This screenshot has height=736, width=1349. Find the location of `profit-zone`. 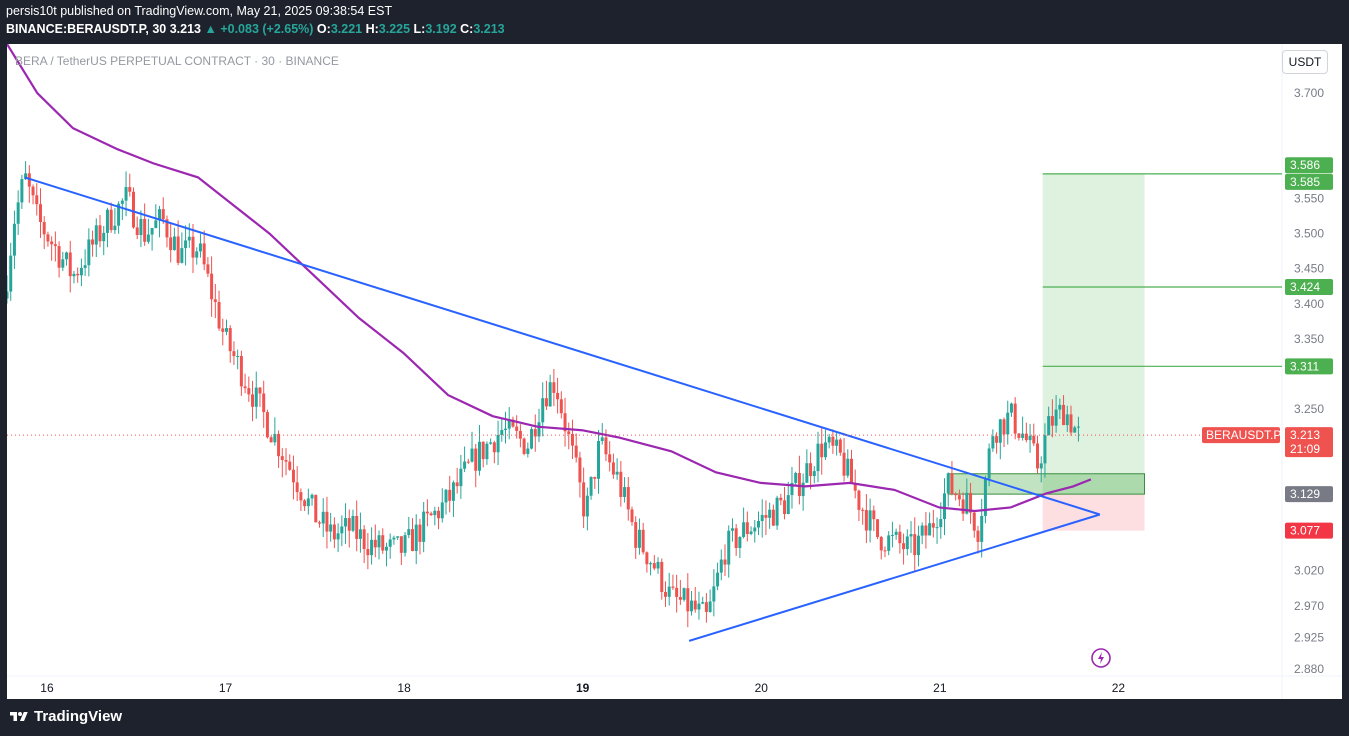

profit-zone is located at coordinates (1093, 334).